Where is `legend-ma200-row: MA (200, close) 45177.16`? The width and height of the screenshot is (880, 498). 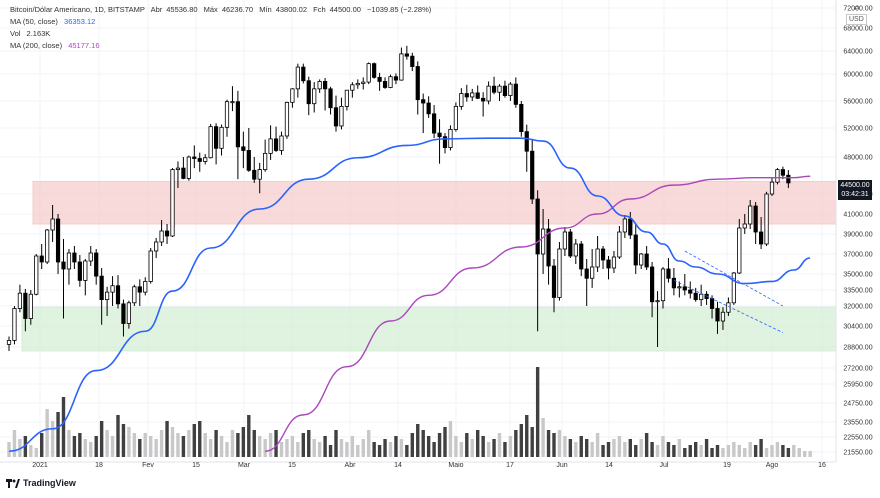
legend-ma200-row: MA (200, close) 45177.16 is located at coordinates (222, 46).